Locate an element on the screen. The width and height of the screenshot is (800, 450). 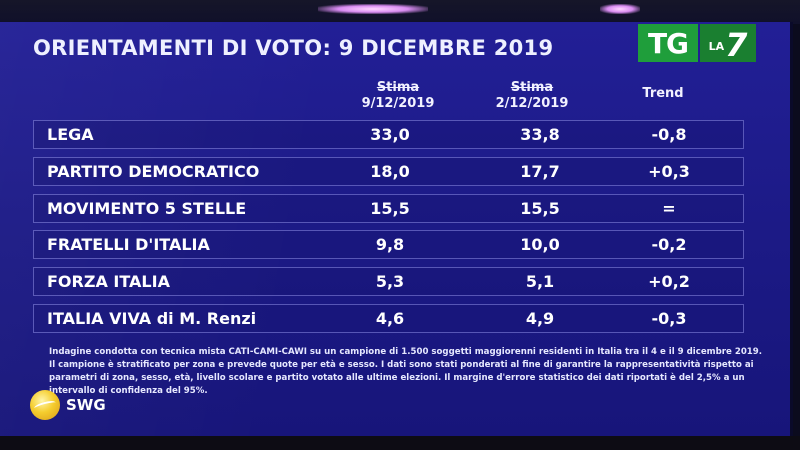
previous-estimate: 33,8 is located at coordinates (540, 134).